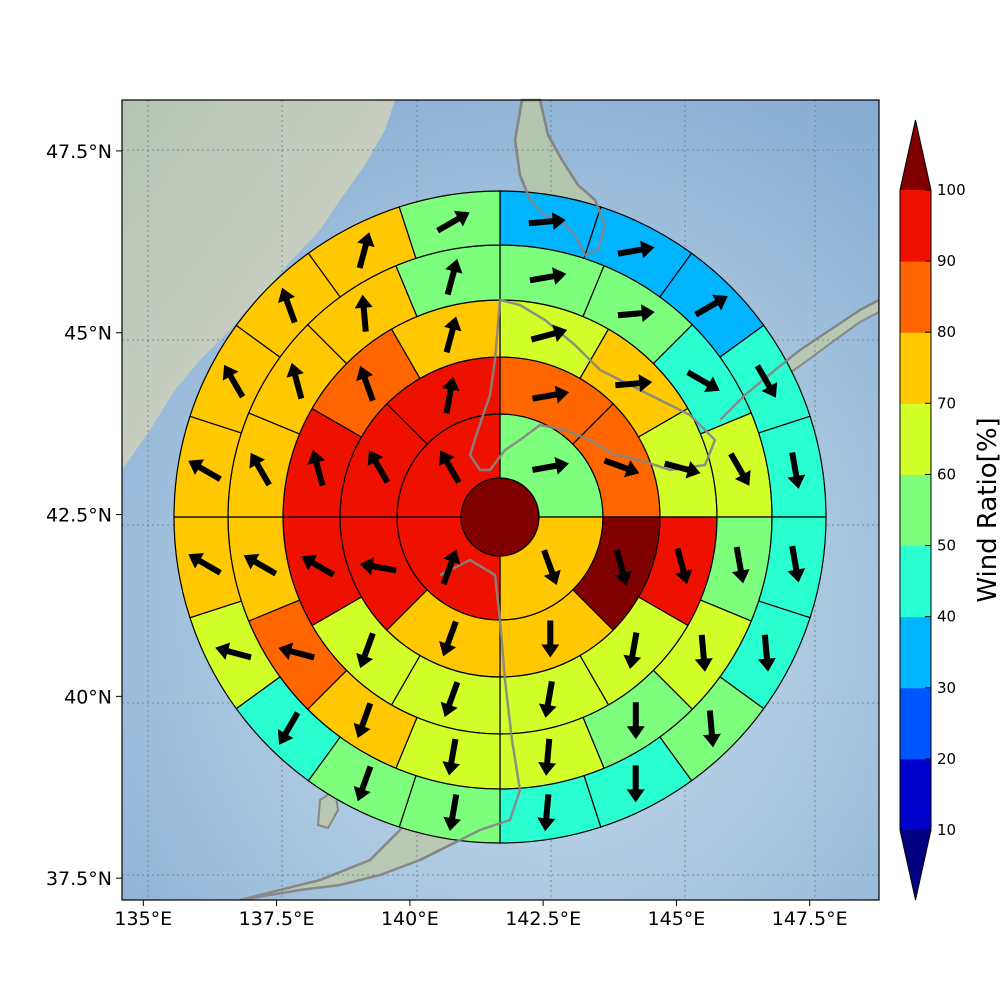  Describe the element at coordinates (88, 697) in the screenshot. I see `y-tick-label: 40°N` at that location.